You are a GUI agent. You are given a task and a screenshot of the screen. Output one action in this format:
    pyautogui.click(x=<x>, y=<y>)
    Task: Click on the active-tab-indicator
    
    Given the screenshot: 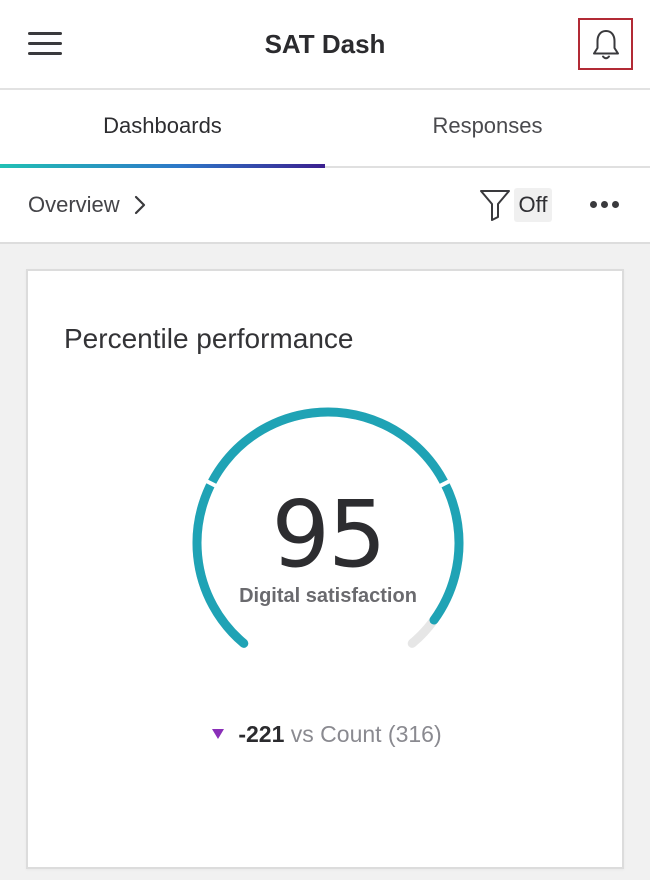 What is the action you would take?
    pyautogui.click(x=162, y=166)
    